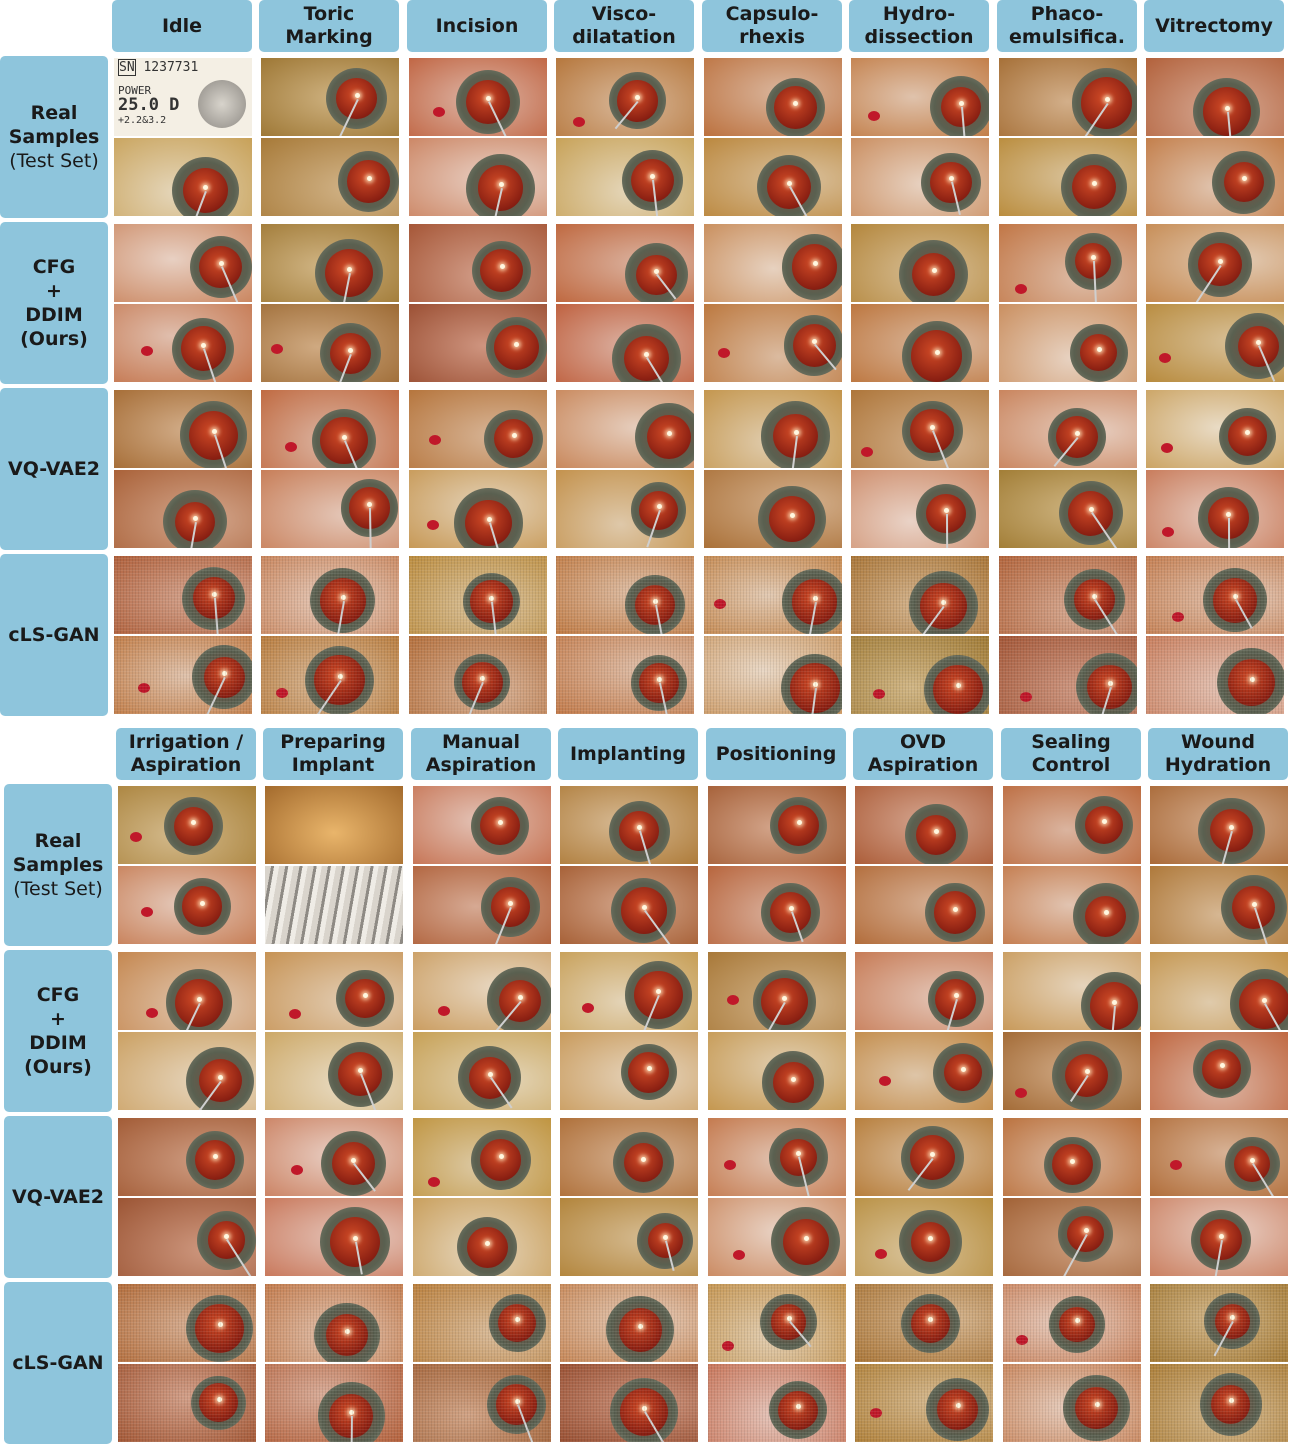 This screenshot has width=1291, height=1451. I want to click on row-label-title: CFG + DDIM (Ours), so click(58, 1031).